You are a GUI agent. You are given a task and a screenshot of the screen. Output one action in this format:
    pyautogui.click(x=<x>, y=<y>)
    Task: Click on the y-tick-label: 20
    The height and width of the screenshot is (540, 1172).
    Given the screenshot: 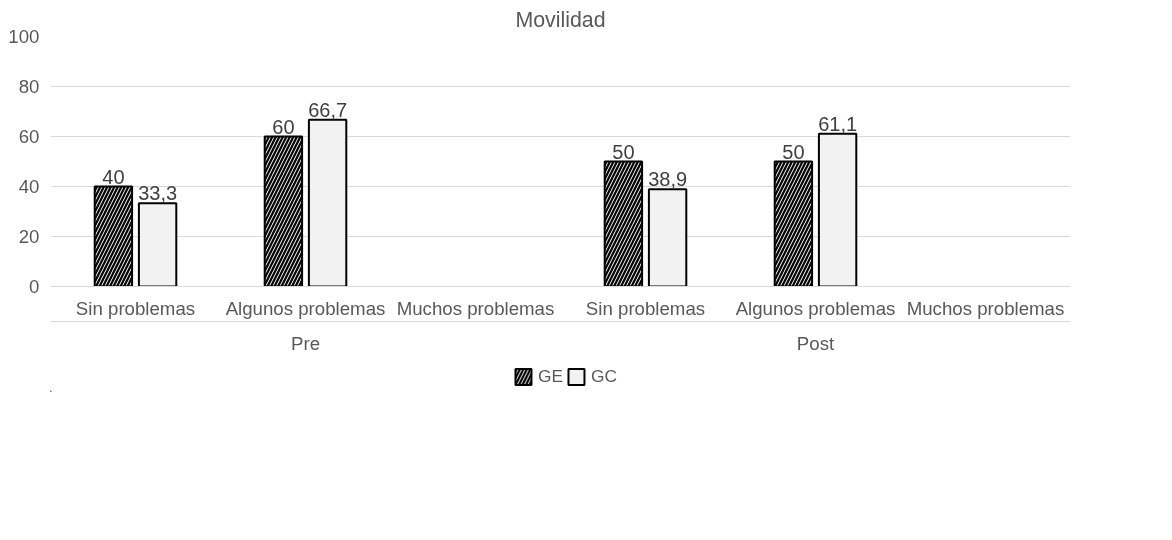 What is the action you would take?
    pyautogui.click(x=29, y=236)
    